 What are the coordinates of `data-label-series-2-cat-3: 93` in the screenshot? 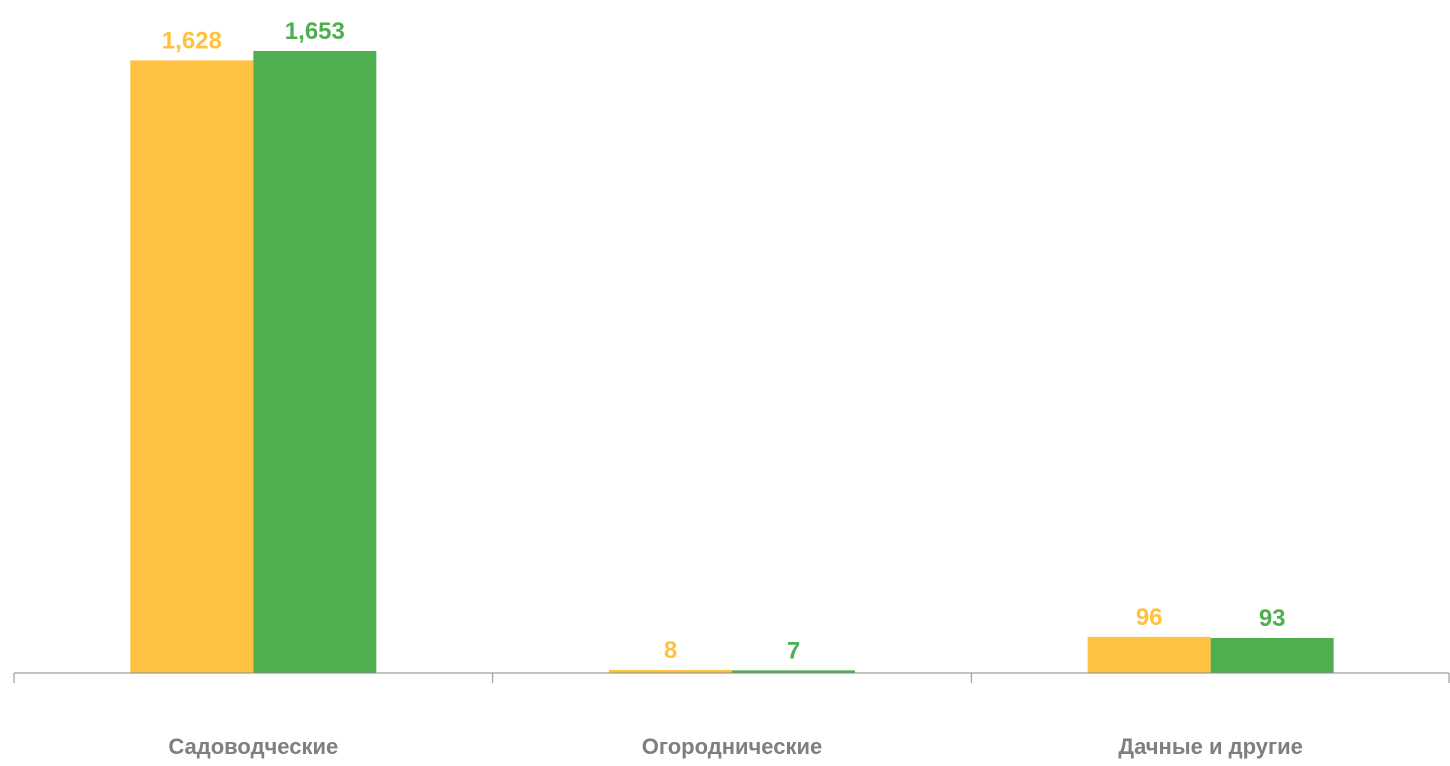 It's located at (1272, 618).